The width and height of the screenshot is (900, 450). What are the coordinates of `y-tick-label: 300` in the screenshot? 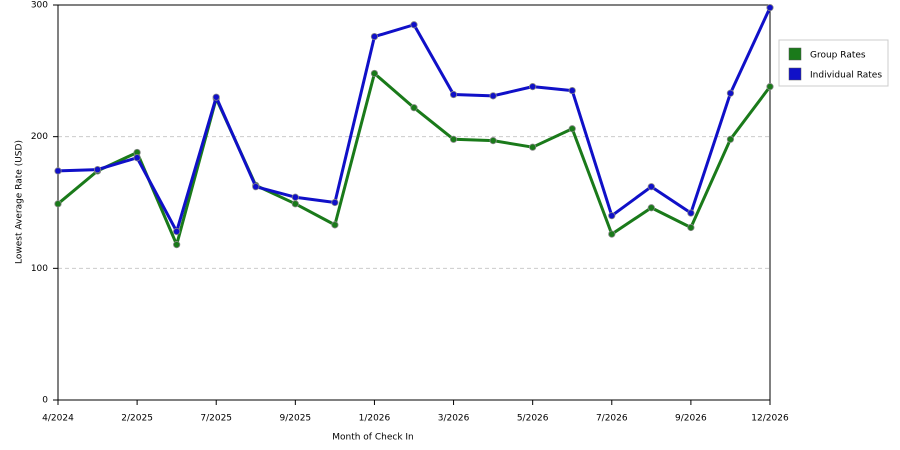 It's located at (39, 6).